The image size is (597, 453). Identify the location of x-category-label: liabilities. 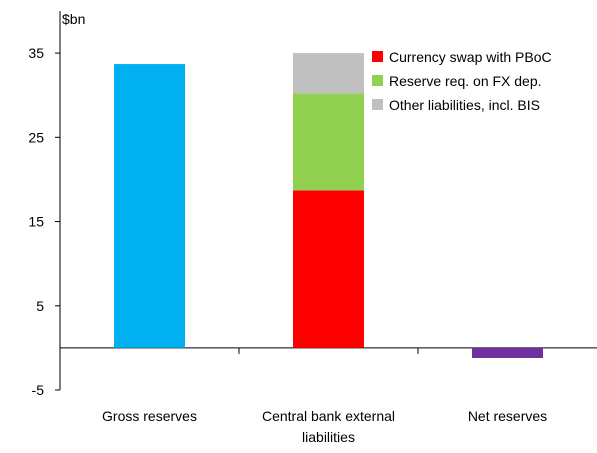
(328, 437).